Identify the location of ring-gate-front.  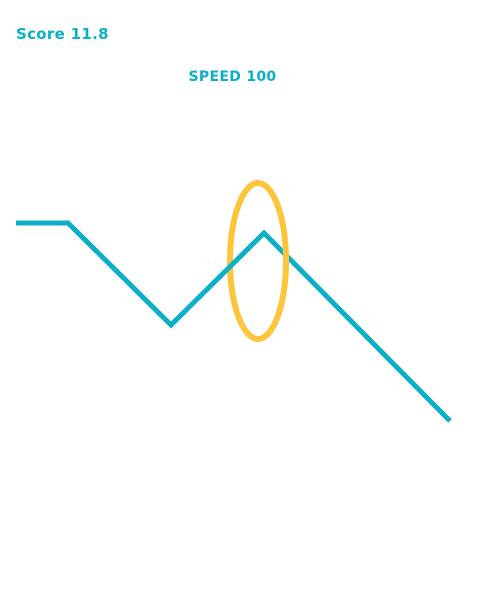
(273, 261).